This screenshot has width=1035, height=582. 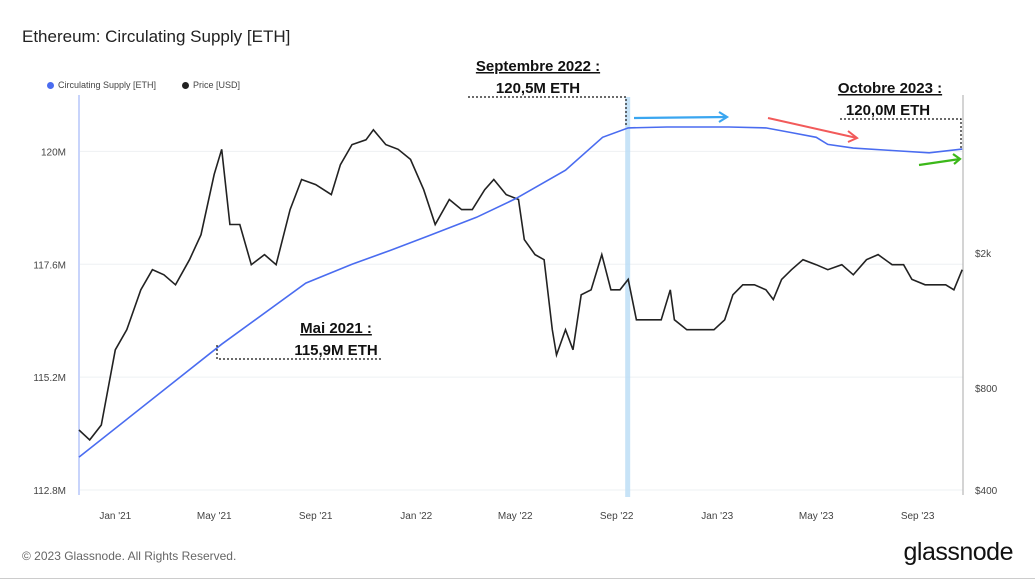 What do you see at coordinates (983, 254) in the screenshot?
I see `y-right-tick-label: $2k` at bounding box center [983, 254].